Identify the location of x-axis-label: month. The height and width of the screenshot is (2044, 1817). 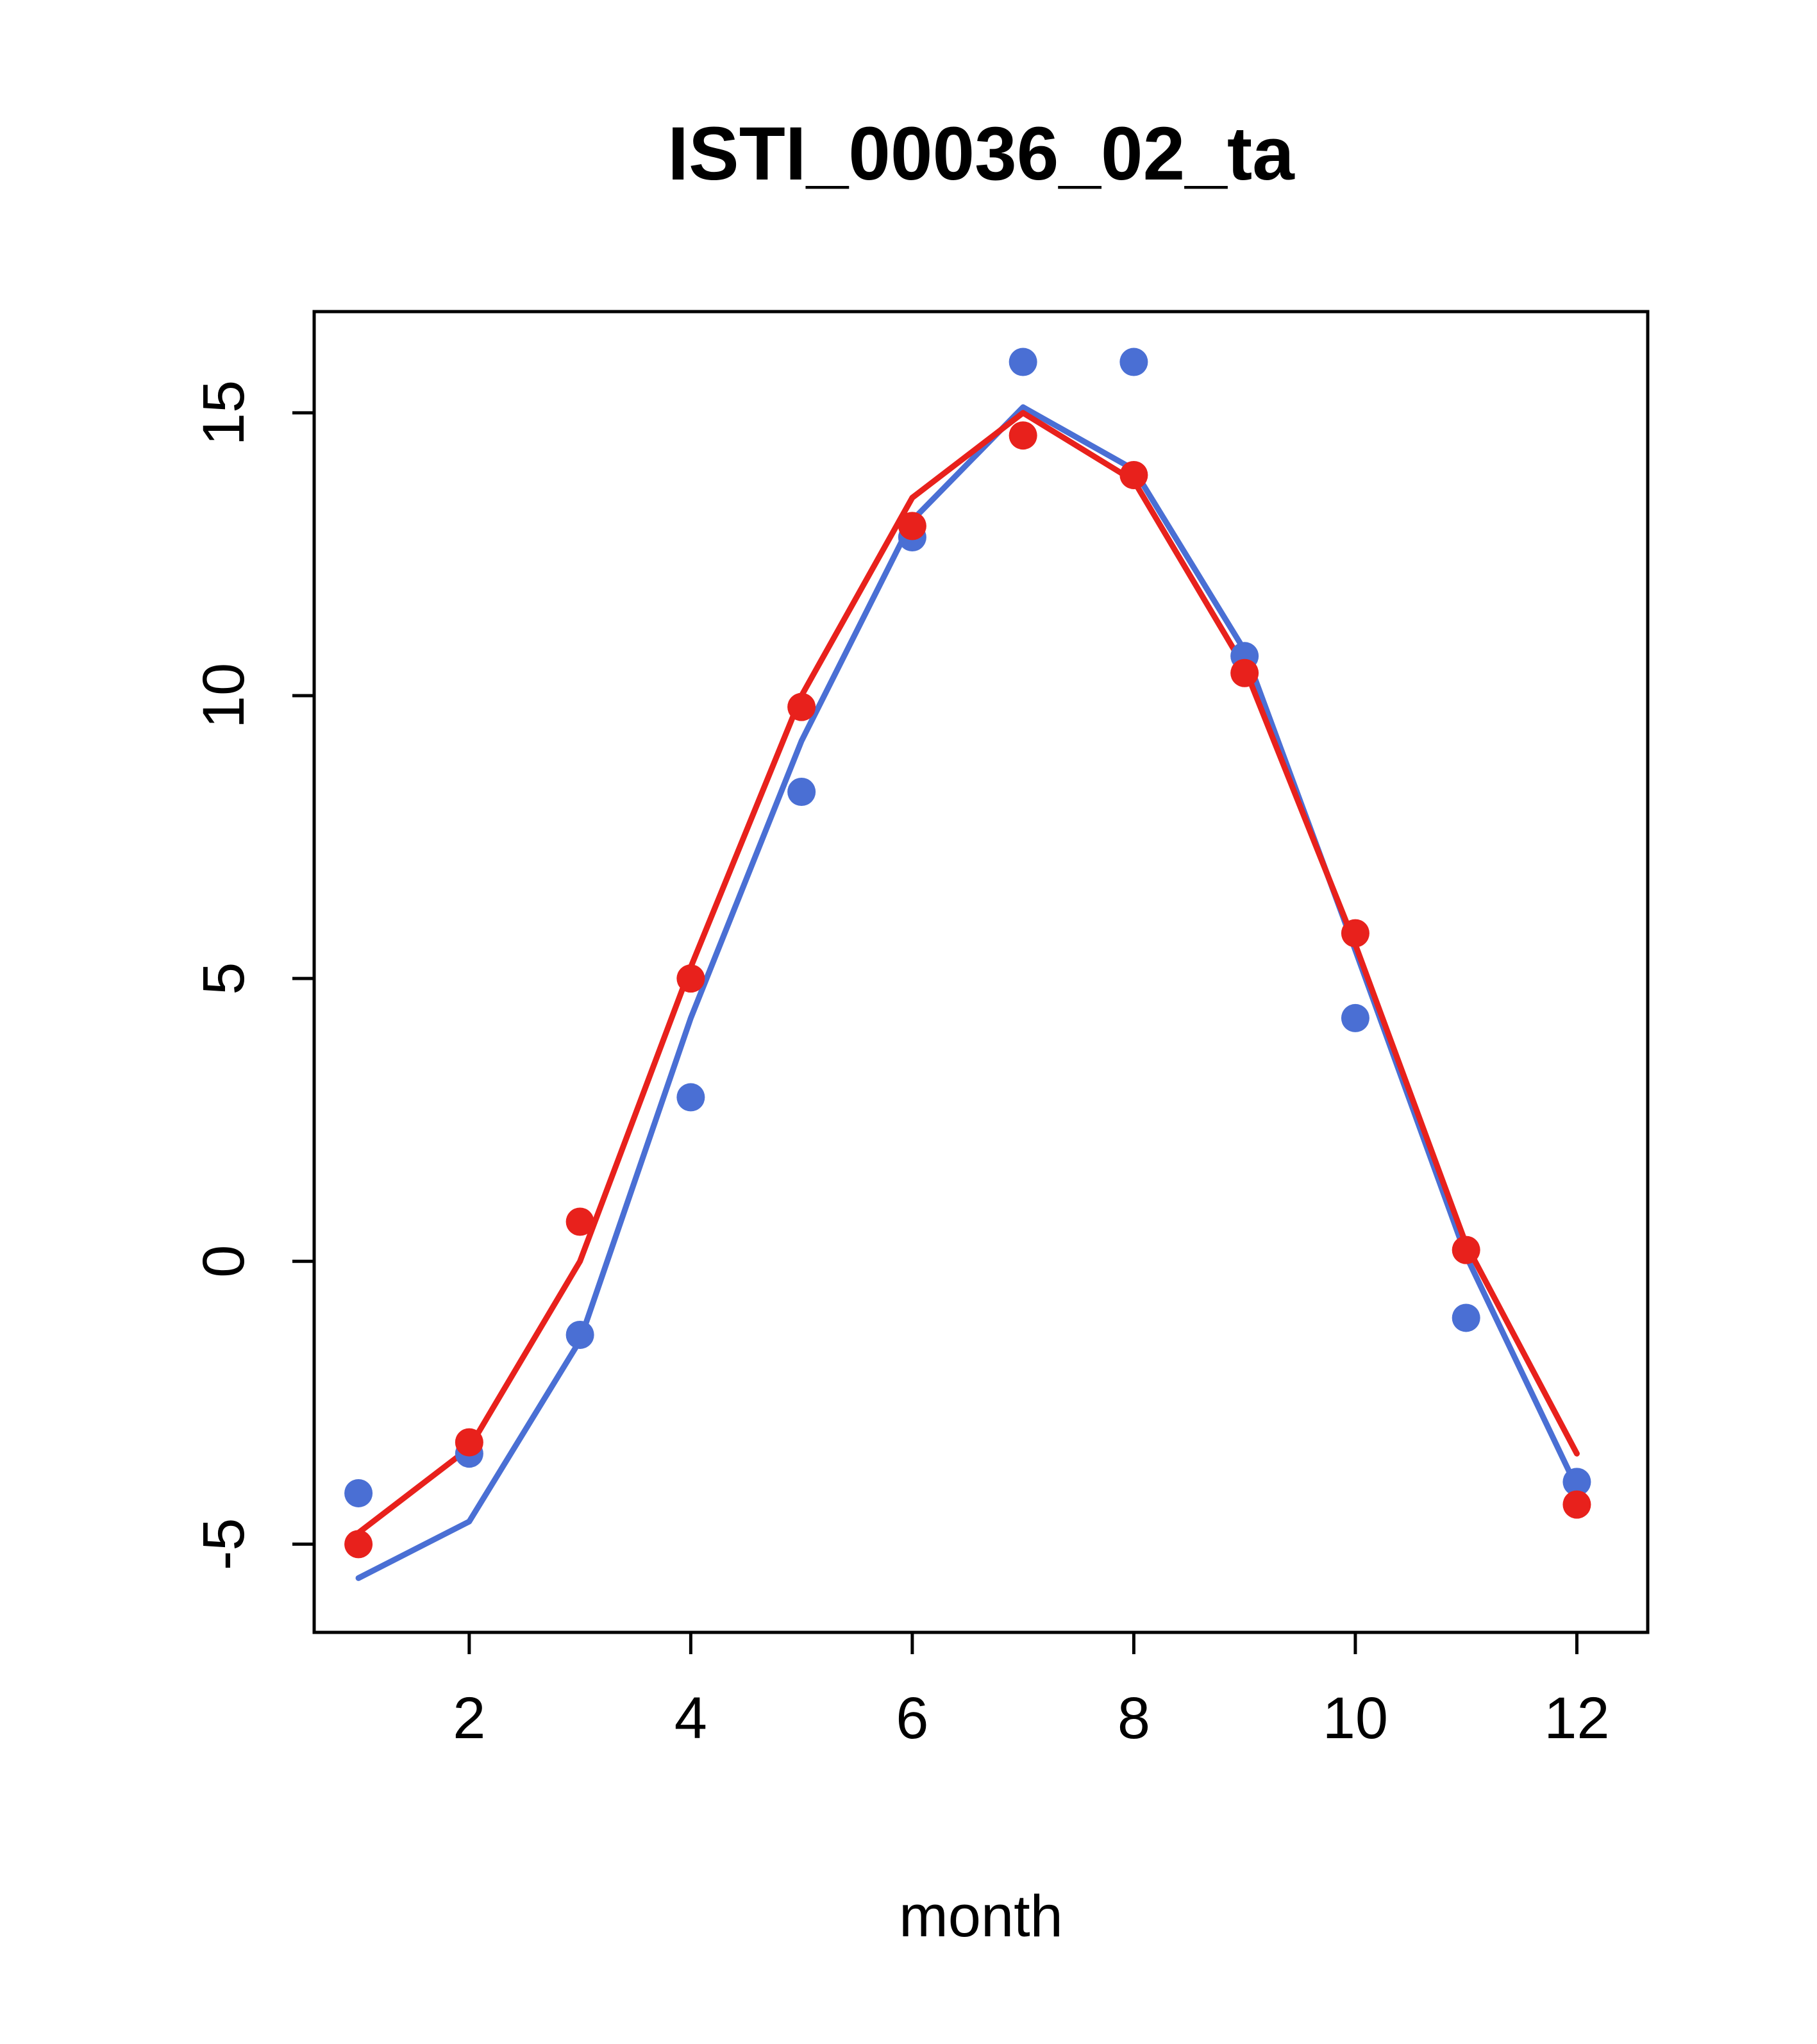
(981, 1917).